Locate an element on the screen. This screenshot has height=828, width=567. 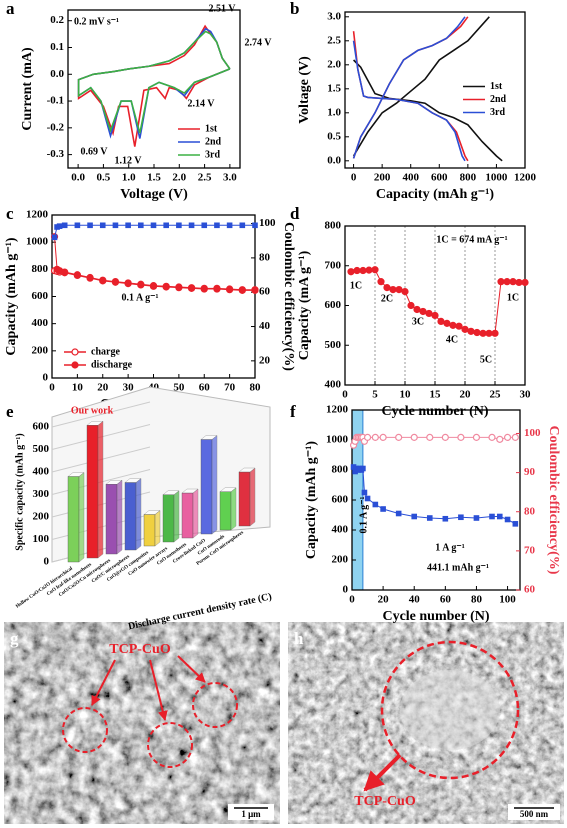
x-tick-label: 5 is located at coordinates (375, 395).